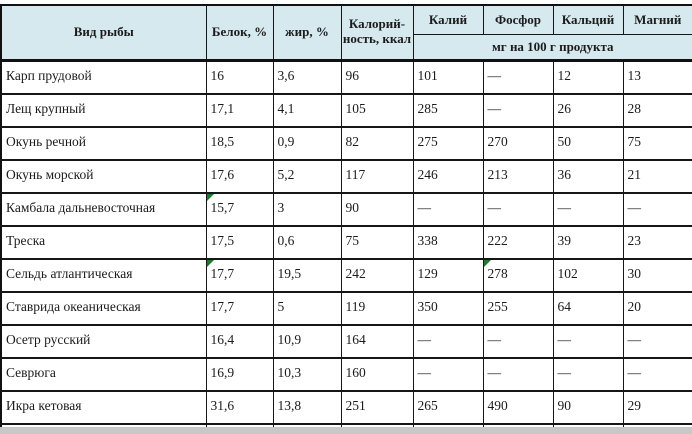 The height and width of the screenshot is (434, 692). Describe the element at coordinates (377, 143) in the screenshot. I see `value-cell: 82` at that location.